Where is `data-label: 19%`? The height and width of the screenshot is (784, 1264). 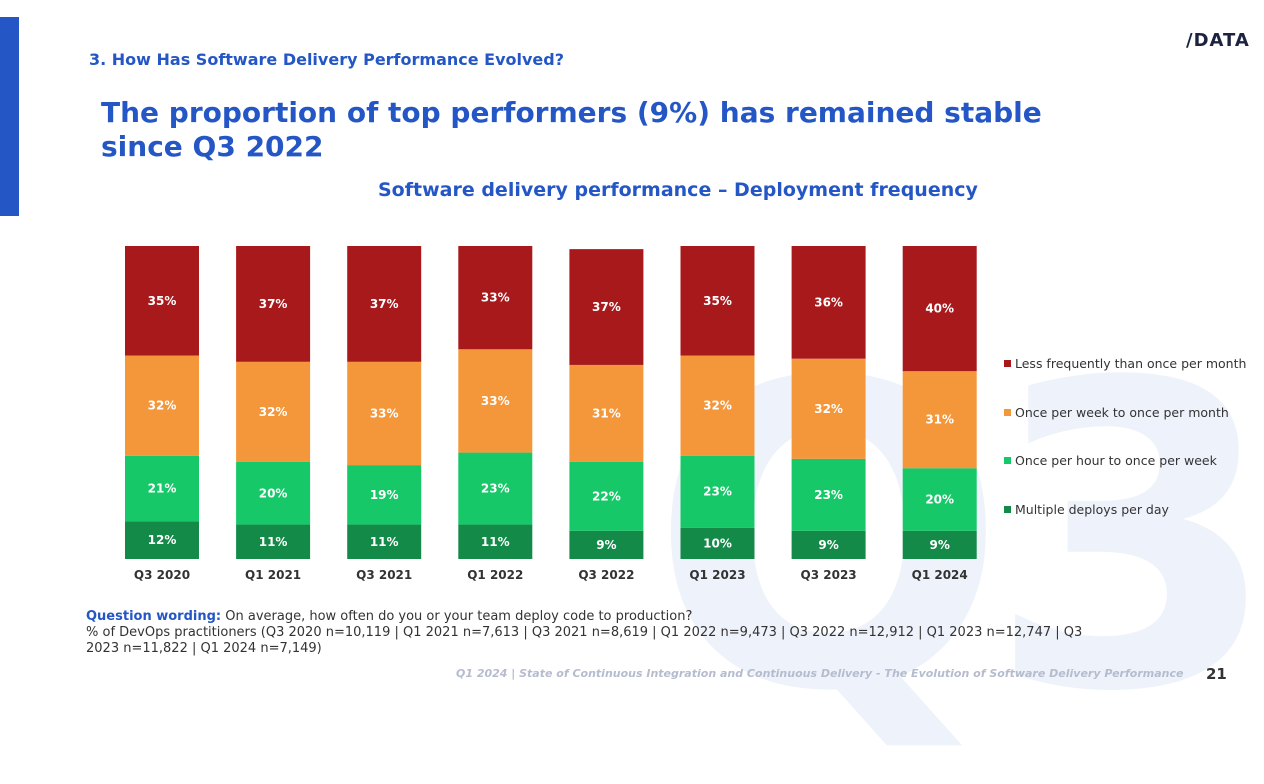
data-label: 19% is located at coordinates (384, 495).